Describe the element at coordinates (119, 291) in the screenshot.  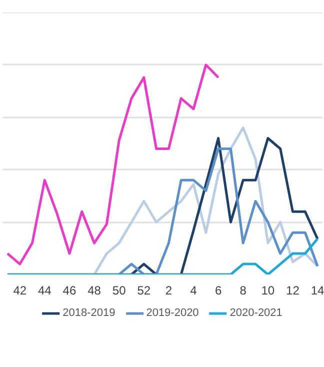
I see `x-tick-label: 50` at that location.